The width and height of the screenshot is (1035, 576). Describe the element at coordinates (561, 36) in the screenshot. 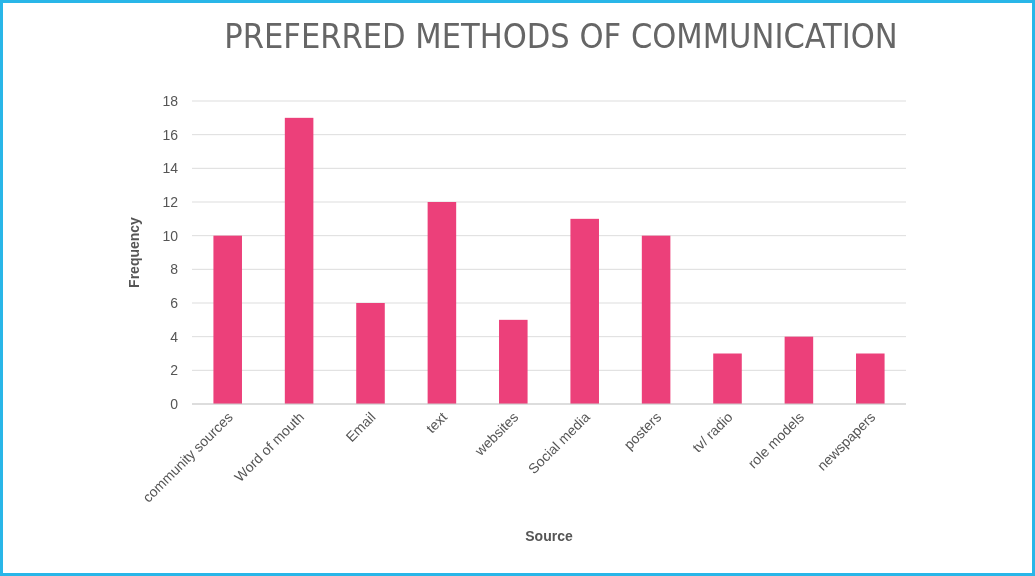

I see `chart-title: PREFERRED METHODS OF COMMUNICATION` at that location.